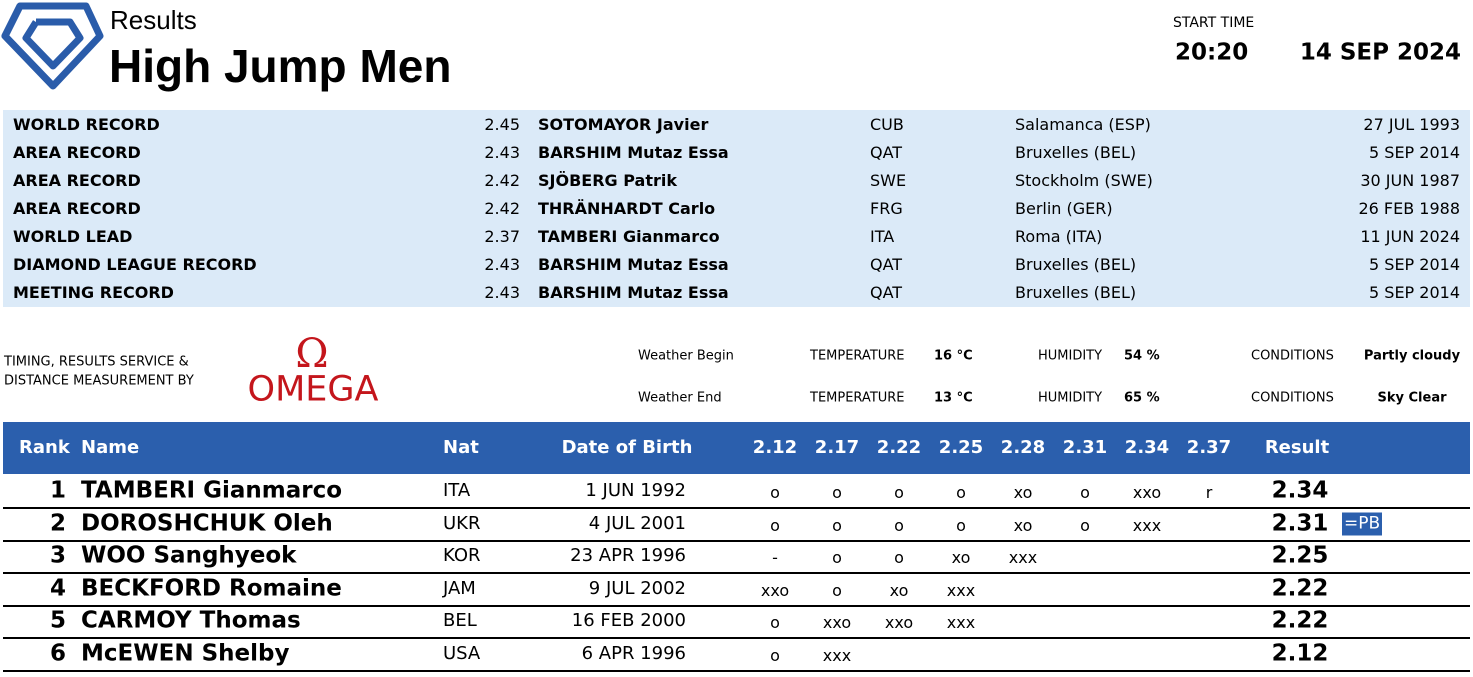 Image resolution: width=1473 pixels, height=677 pixels. Describe the element at coordinates (280, 66) in the screenshot. I see `title: High Jump Men` at that location.